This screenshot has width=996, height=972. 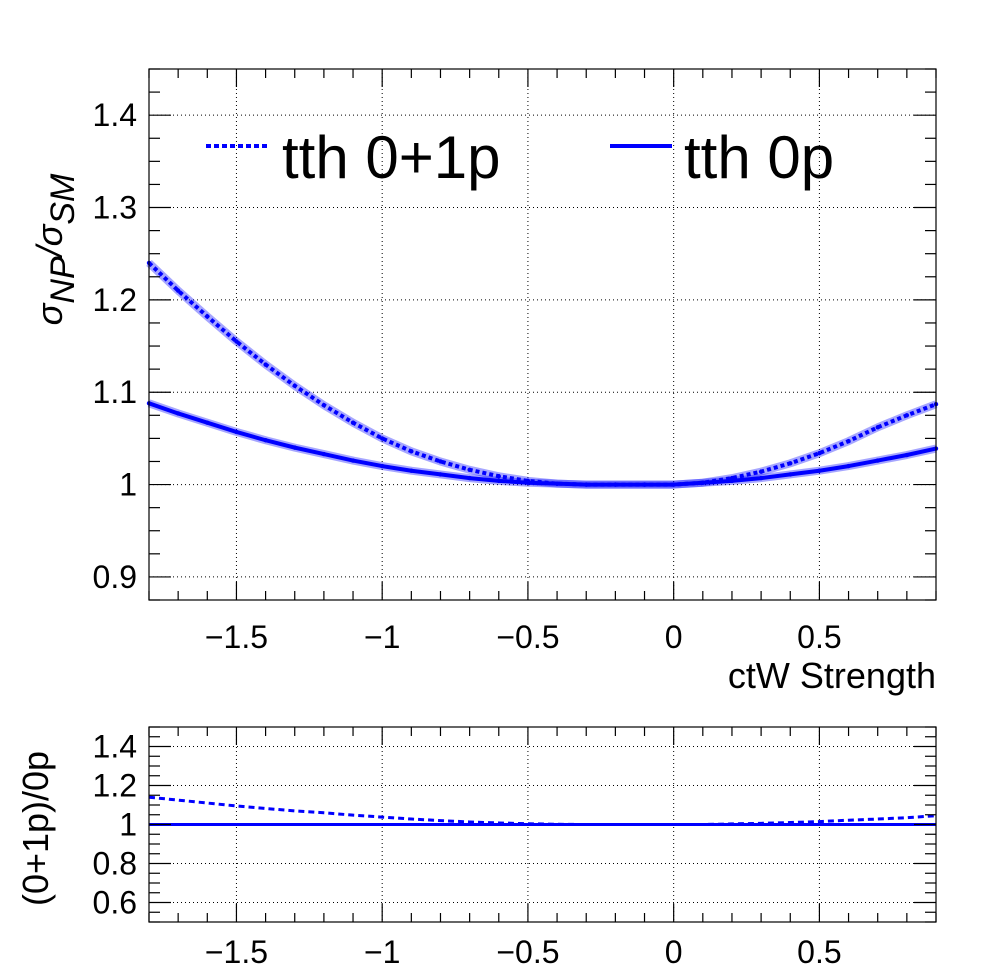 I want to click on legend: tth 0+1p tth 0p, so click(x=520, y=157).